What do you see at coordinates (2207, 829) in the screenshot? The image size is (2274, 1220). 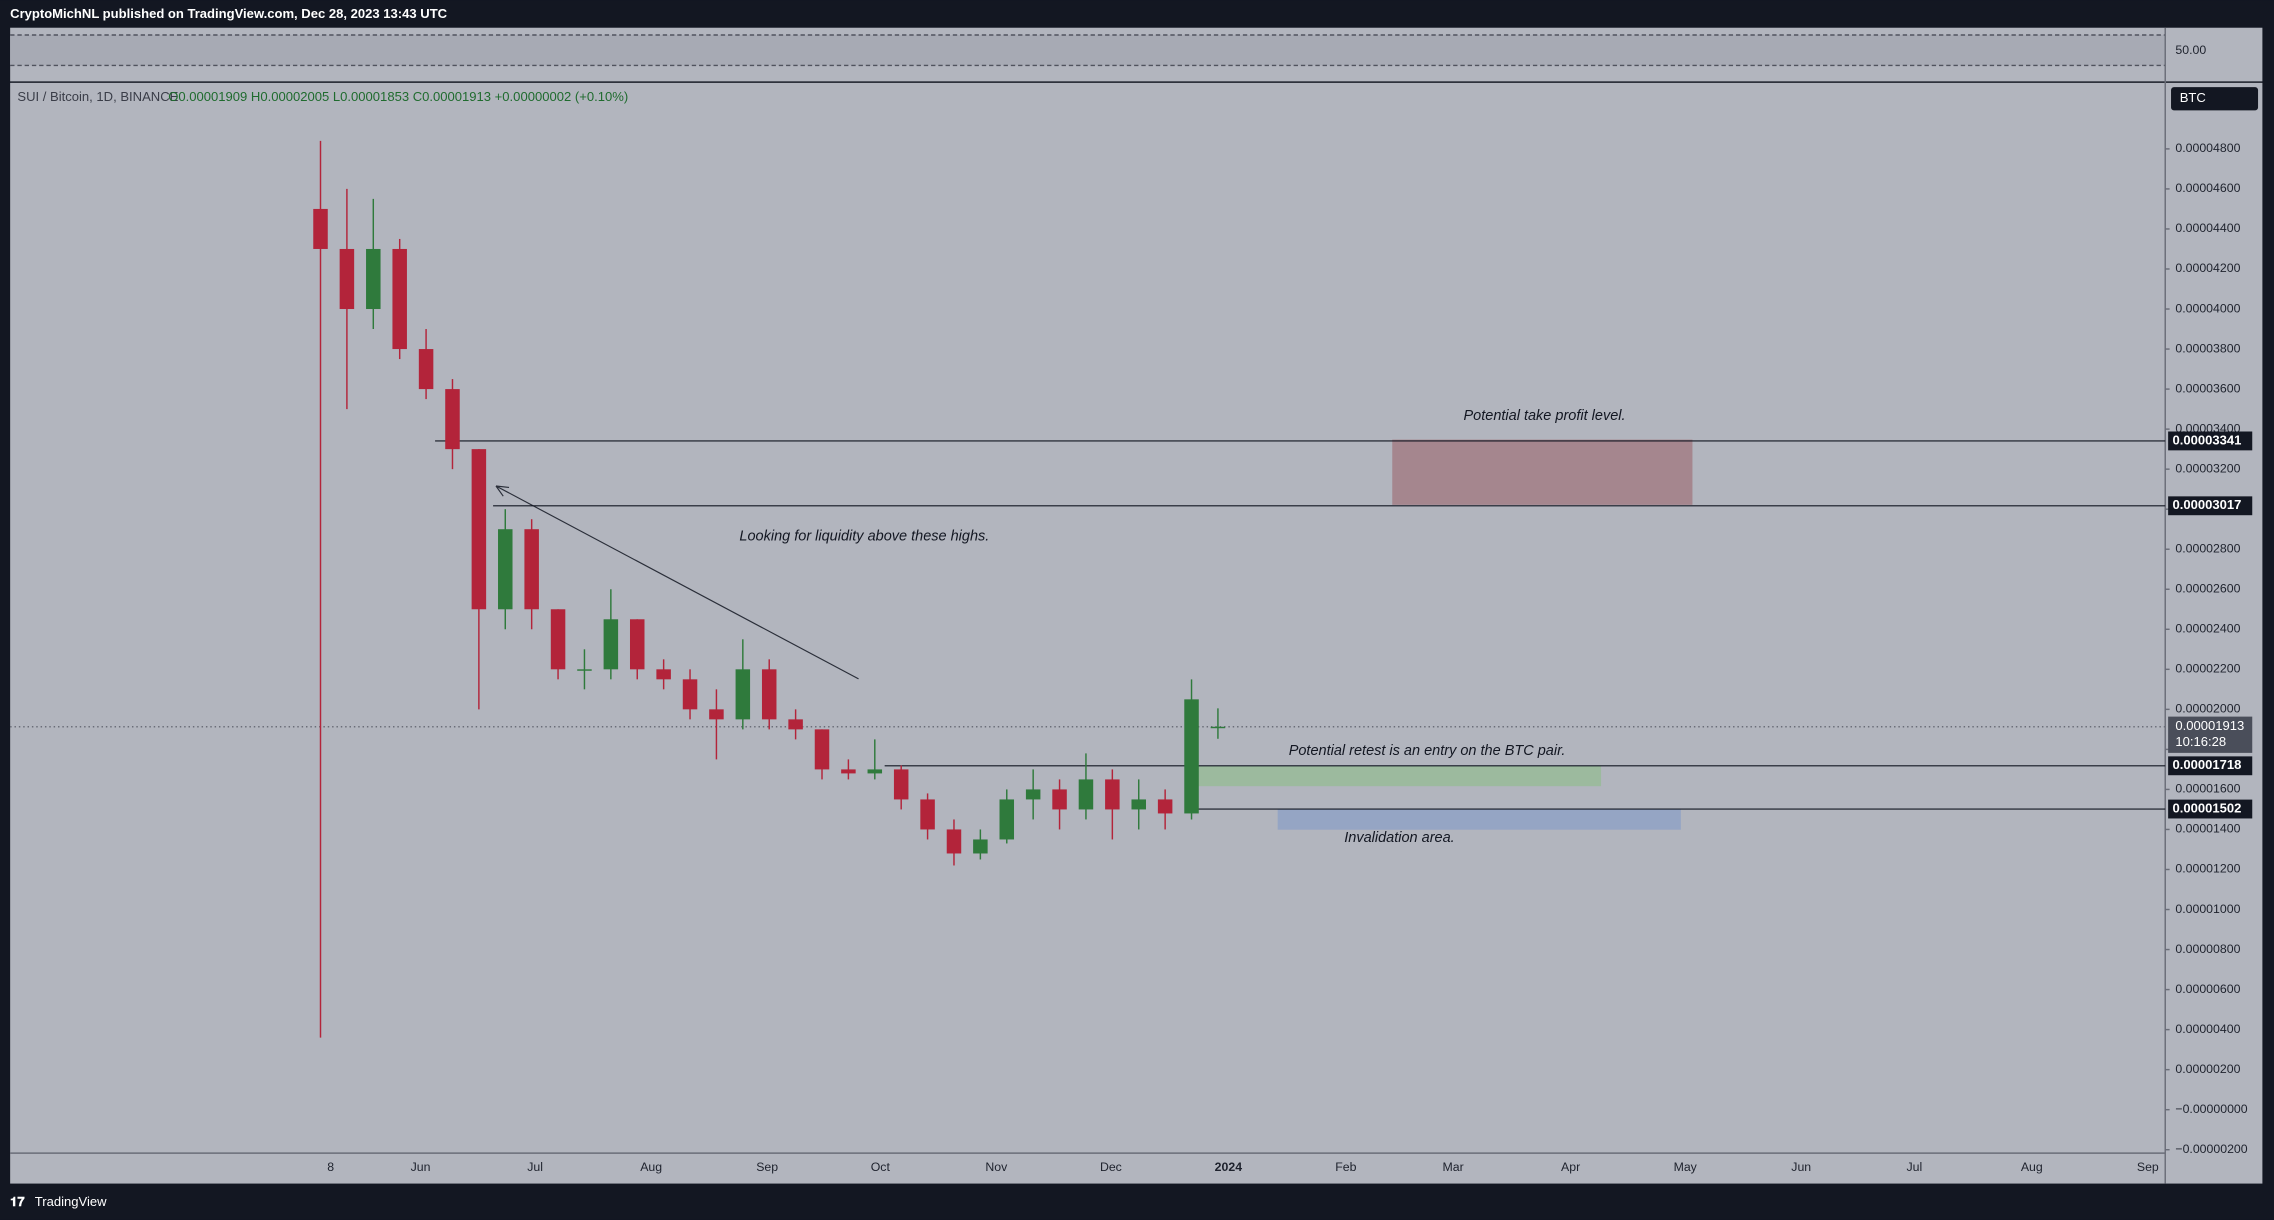 I see `y-tick-label: 0.00001400` at bounding box center [2207, 829].